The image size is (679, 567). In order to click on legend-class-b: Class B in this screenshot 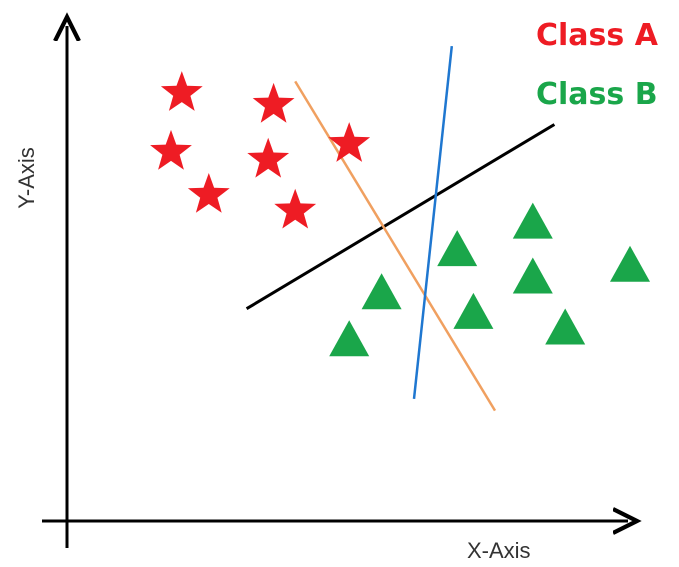, I will do `click(597, 94)`.